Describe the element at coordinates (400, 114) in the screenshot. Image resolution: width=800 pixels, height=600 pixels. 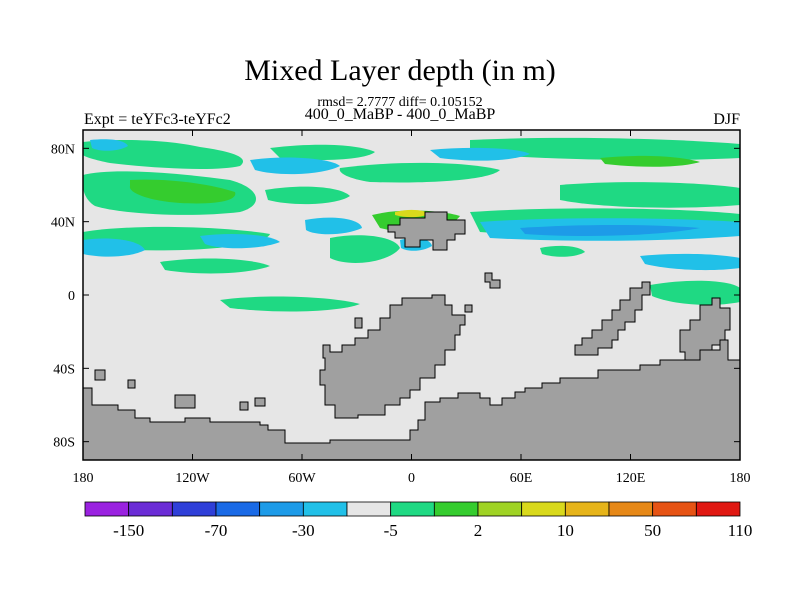
I see `subtitle-label: 400_0_MaBP - 400_0_MaBP` at that location.